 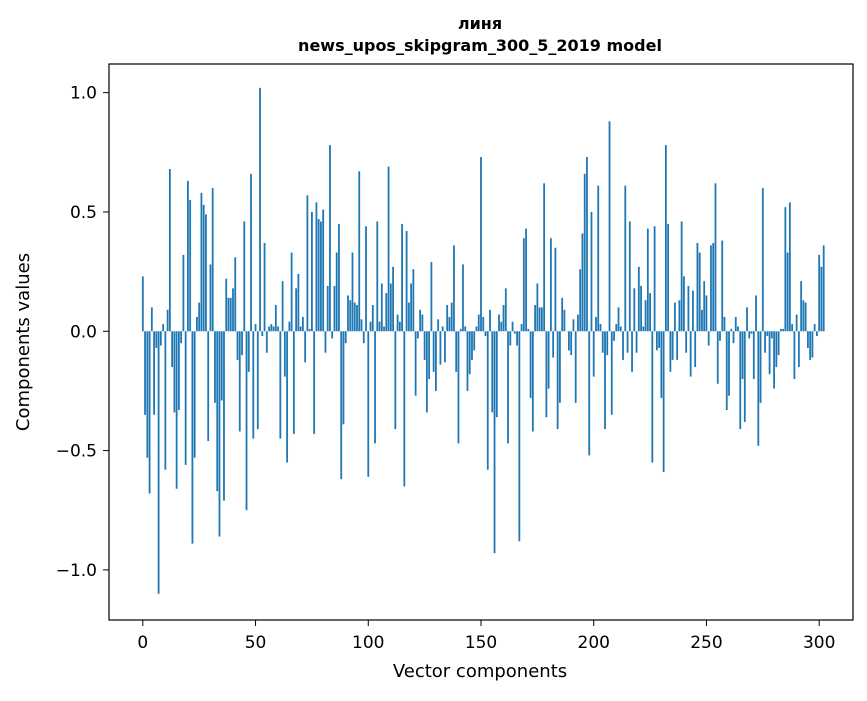 What do you see at coordinates (76, 452) in the screenshot?
I see `y-tick-label-1: −0.5` at bounding box center [76, 452].